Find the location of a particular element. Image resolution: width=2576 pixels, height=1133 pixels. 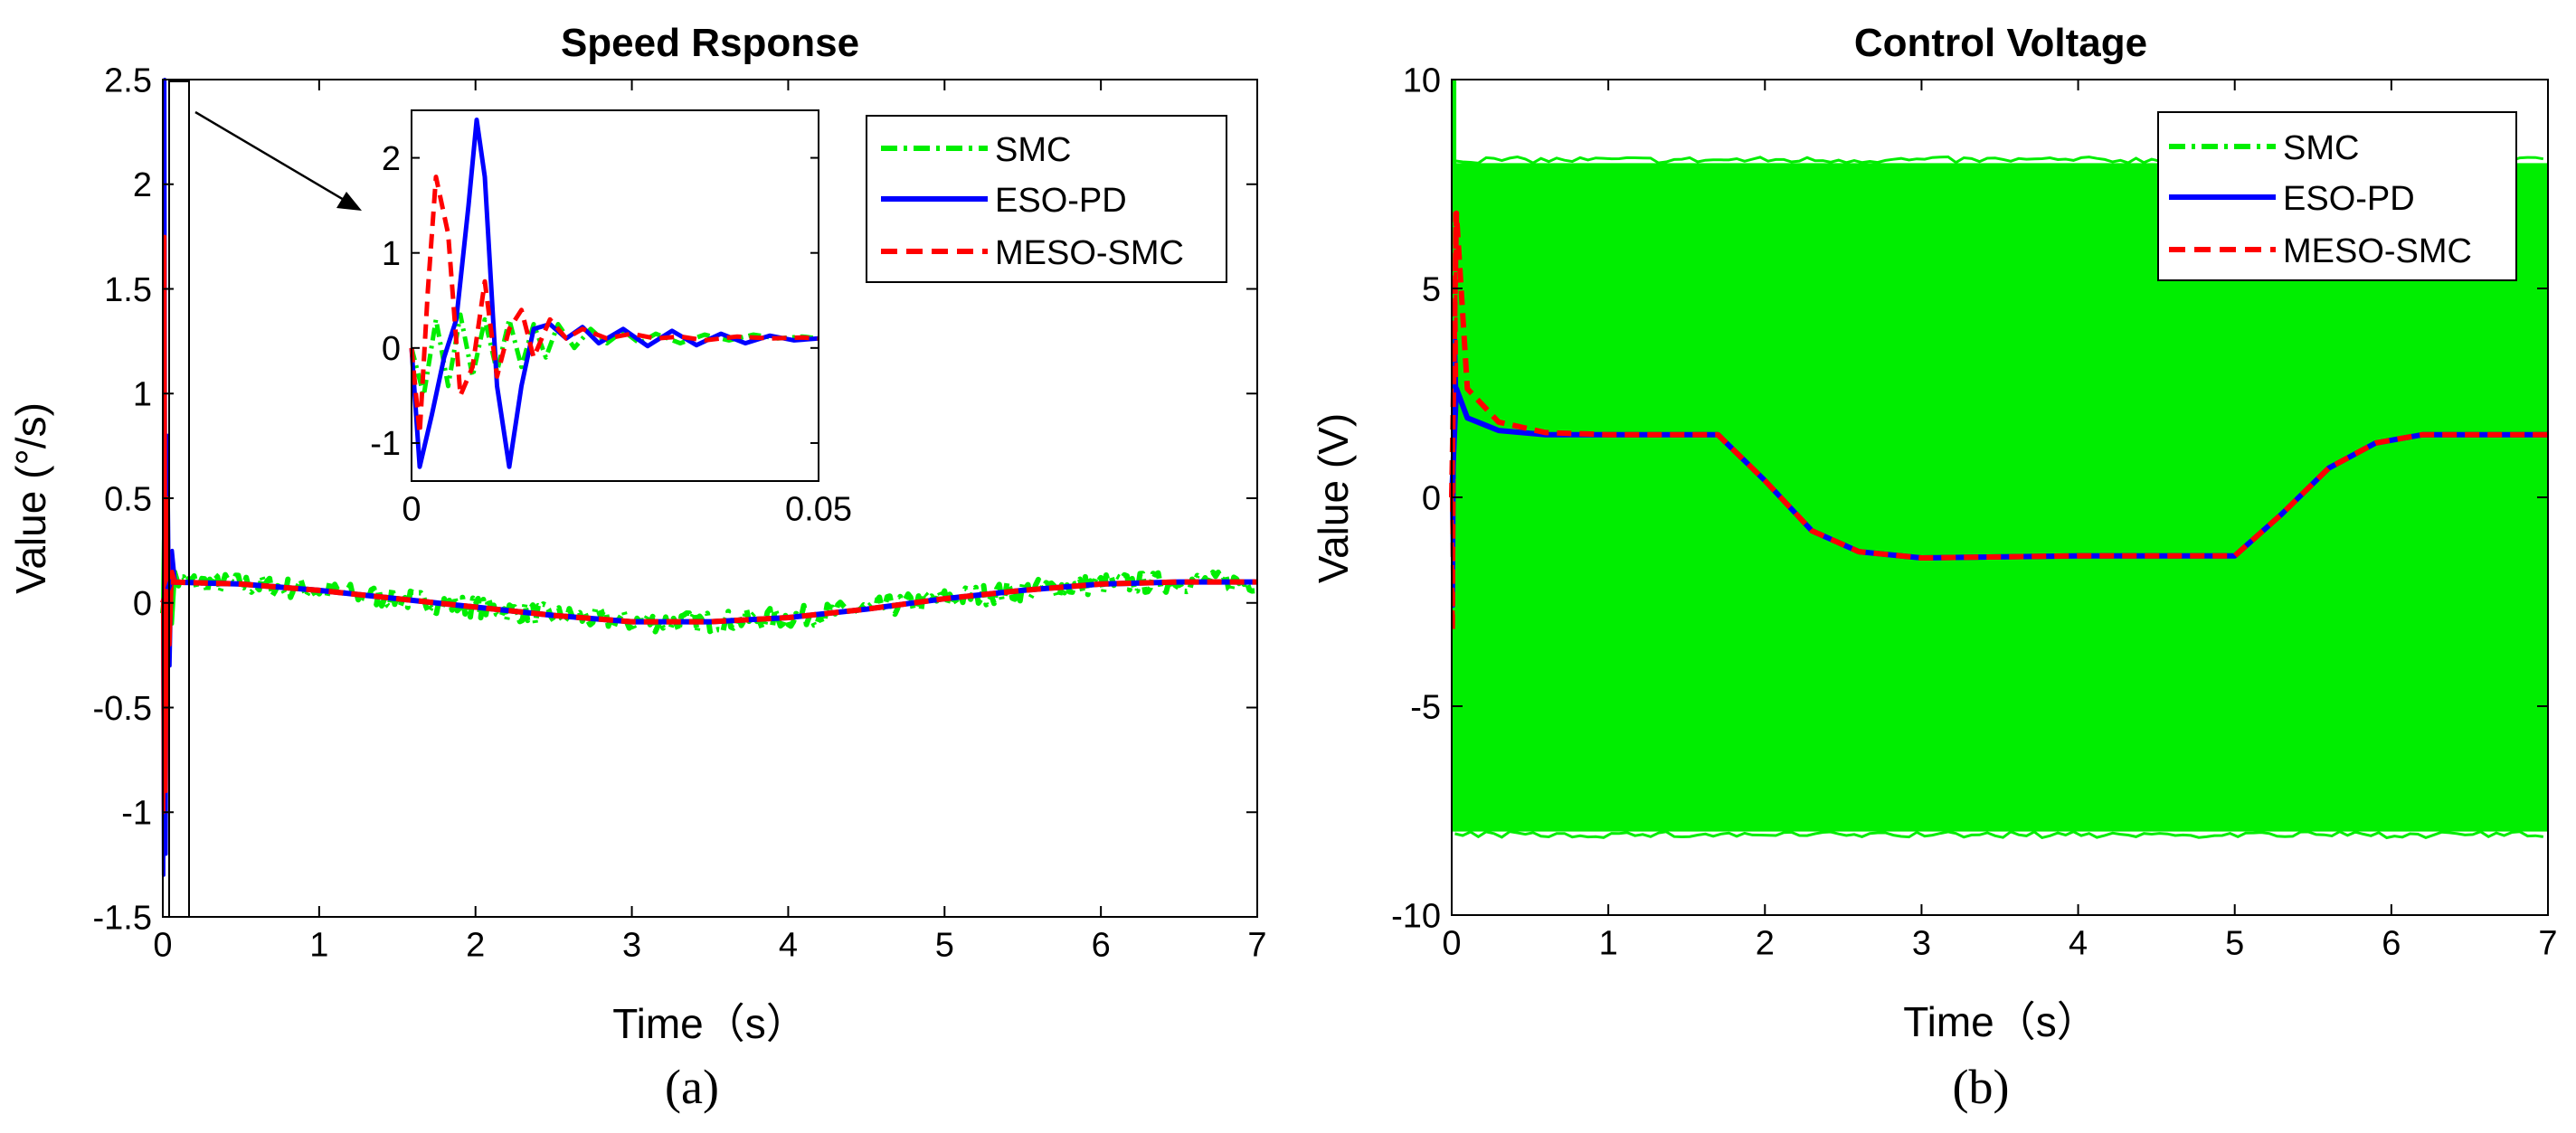

y-tick-label: -5 is located at coordinates (1425, 707).